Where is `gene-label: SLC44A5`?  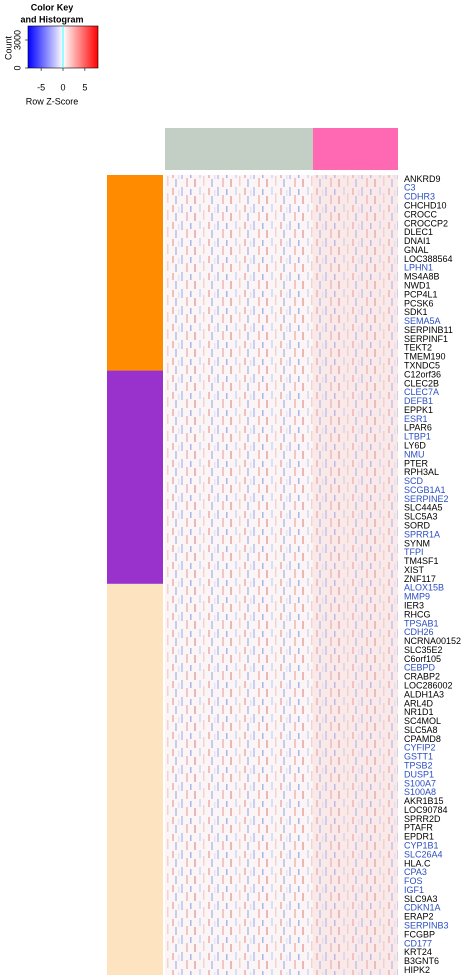 gene-label: SLC44A5 is located at coordinates (423, 508).